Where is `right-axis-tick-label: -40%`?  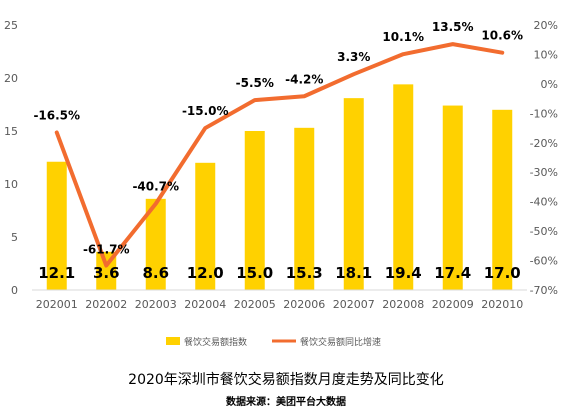
right-axis-tick-label: -40% is located at coordinates (544, 202).